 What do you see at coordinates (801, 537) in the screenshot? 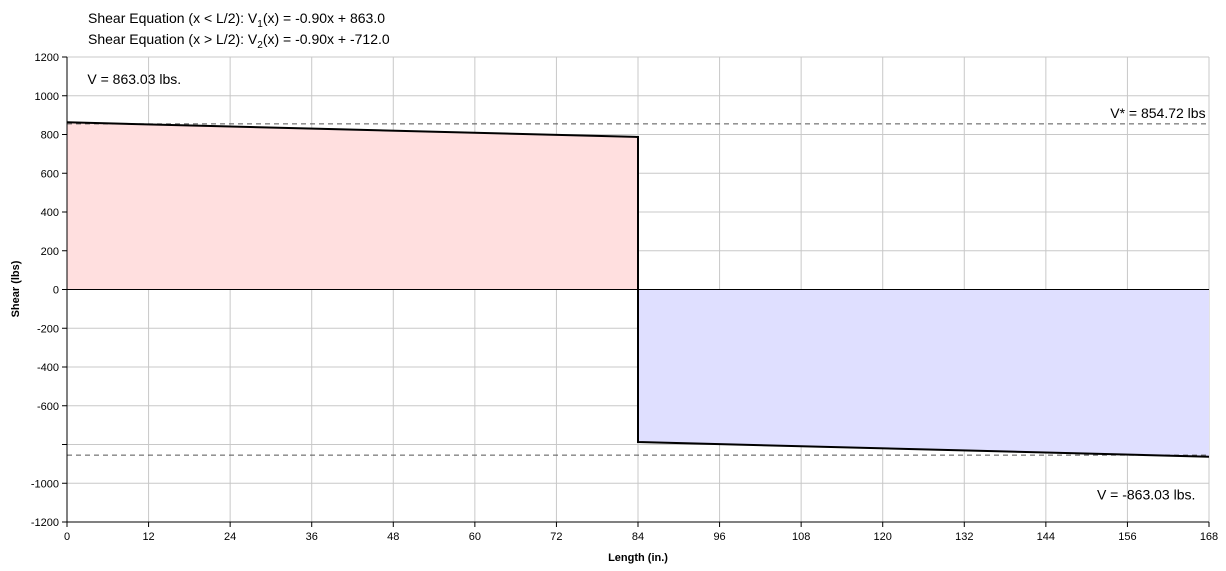
I see `x-tick-label: 108` at bounding box center [801, 537].